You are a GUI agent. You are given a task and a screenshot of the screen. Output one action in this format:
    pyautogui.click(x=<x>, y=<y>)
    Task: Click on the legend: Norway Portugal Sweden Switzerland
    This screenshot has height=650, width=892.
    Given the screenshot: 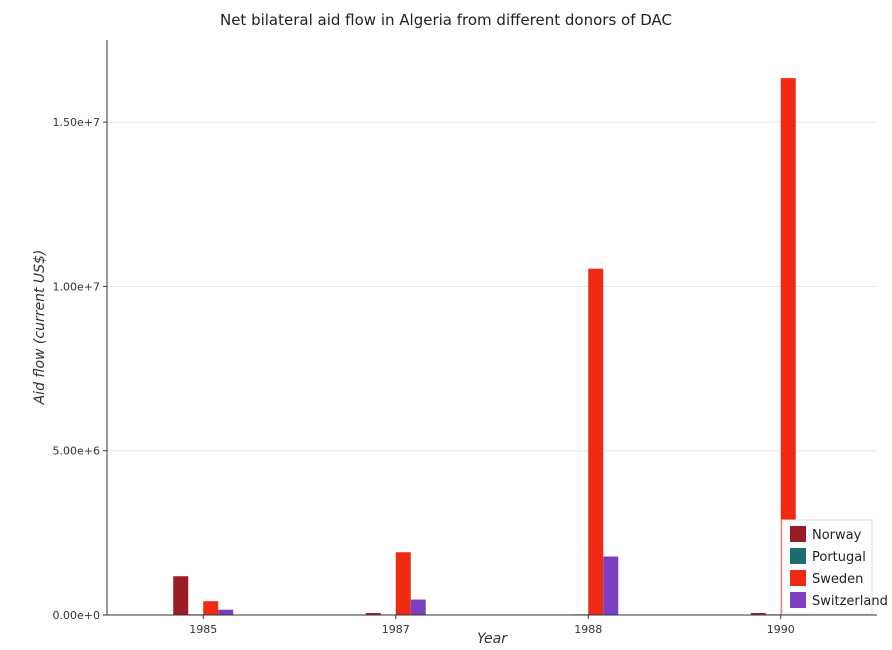 What is the action you would take?
    pyautogui.click(x=834, y=567)
    